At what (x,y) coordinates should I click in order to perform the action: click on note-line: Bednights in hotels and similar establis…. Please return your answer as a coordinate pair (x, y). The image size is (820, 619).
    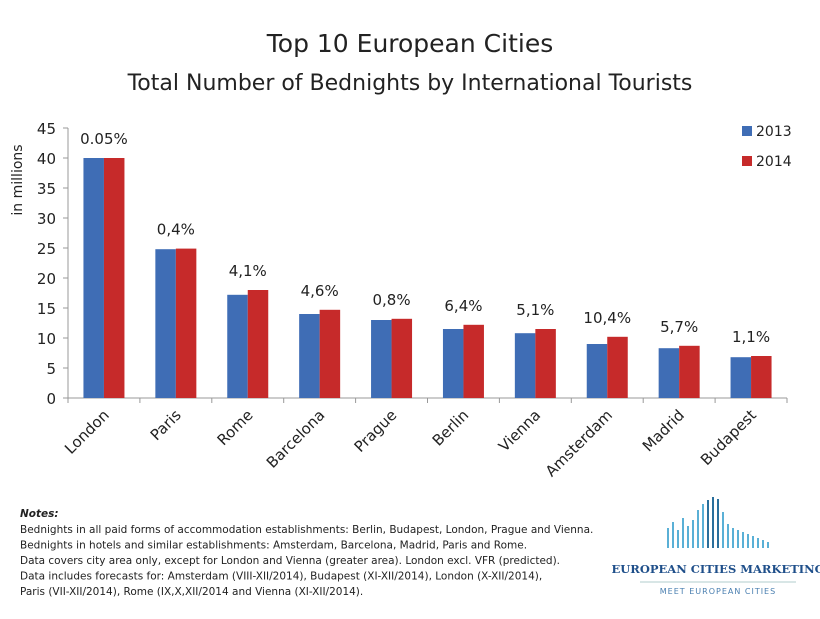
    Looking at the image, I should click on (273, 546).